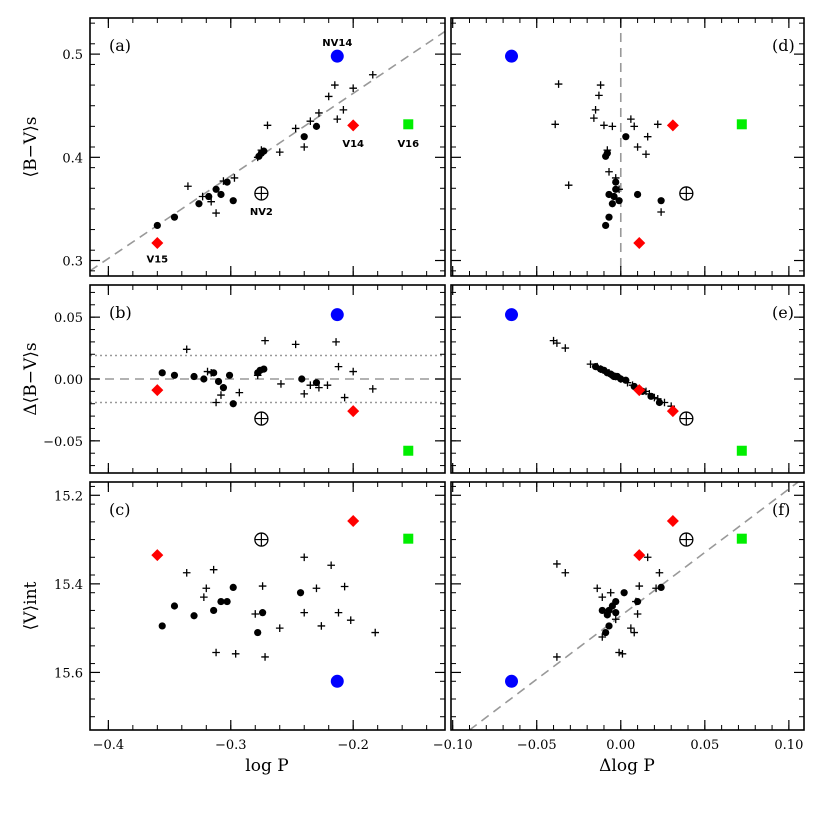 This screenshot has width=830, height=830. What do you see at coordinates (31, 378) in the screenshot?
I see `y-axis-label-b: Δ⟨B−V⟩s` at bounding box center [31, 378].